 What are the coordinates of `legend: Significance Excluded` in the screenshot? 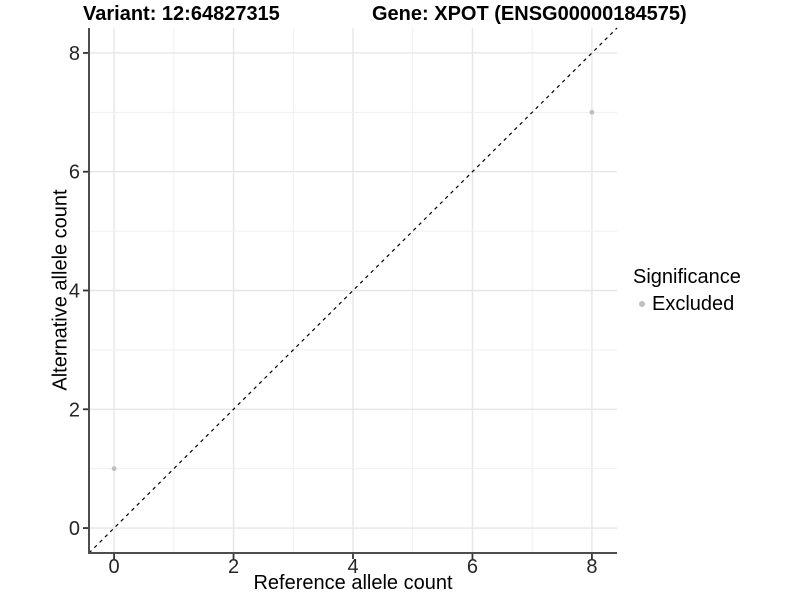 It's located at (687, 290).